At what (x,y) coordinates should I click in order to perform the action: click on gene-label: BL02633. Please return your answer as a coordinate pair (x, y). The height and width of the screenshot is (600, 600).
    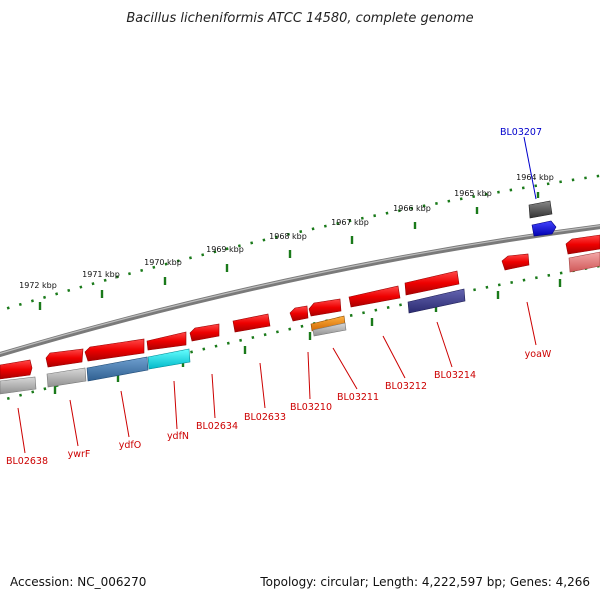
    Looking at the image, I should click on (265, 417).